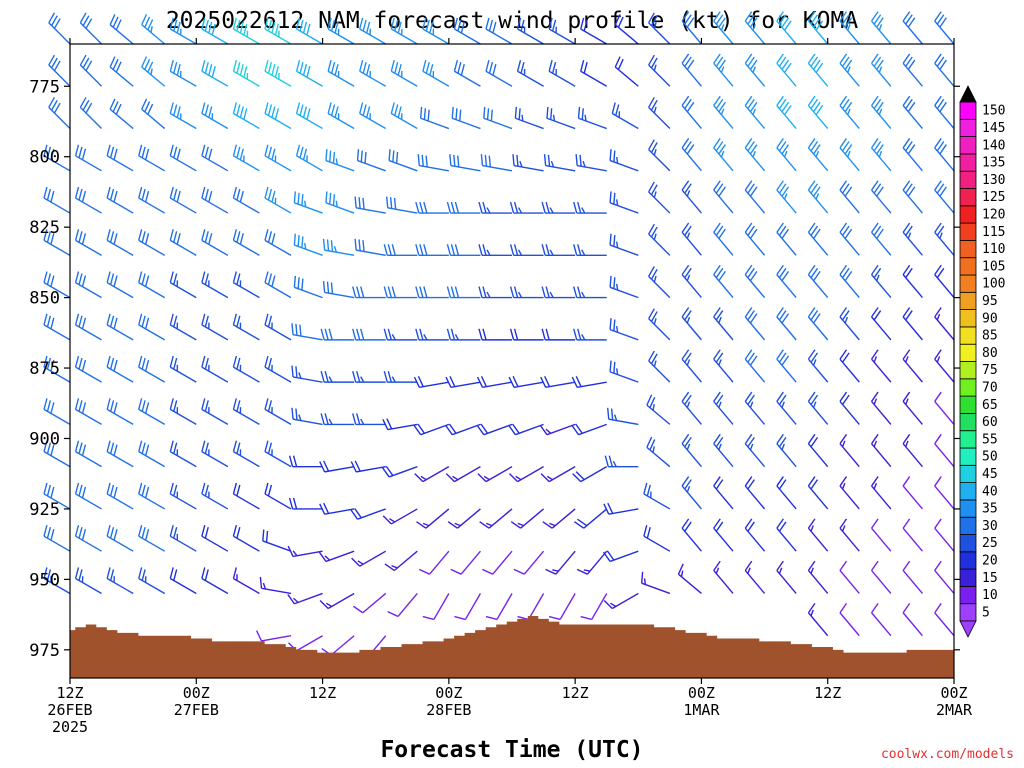 The height and width of the screenshot is (768, 1024). Describe the element at coordinates (968, 629) in the screenshot. I see `colorbar-min-arrow` at that location.